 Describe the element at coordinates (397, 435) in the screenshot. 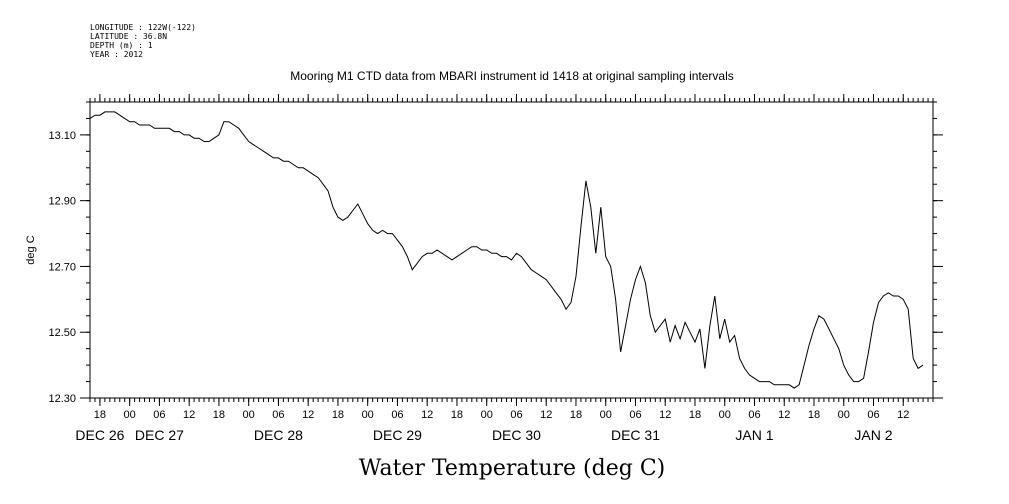

I see `x-day-label: DEC 29` at that location.